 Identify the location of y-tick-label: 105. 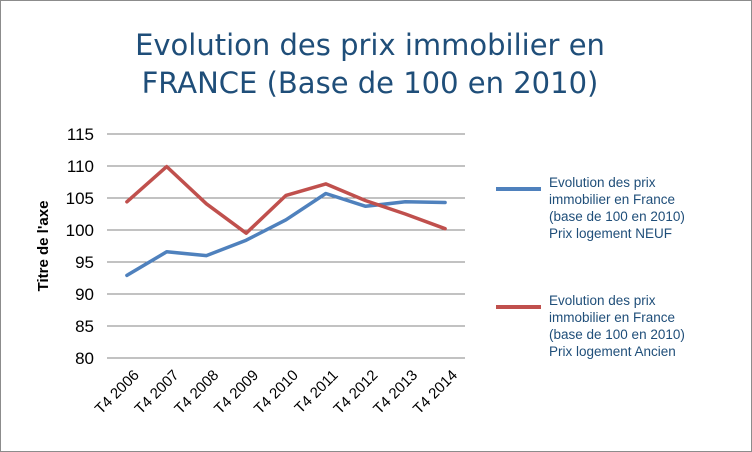
(80, 198).